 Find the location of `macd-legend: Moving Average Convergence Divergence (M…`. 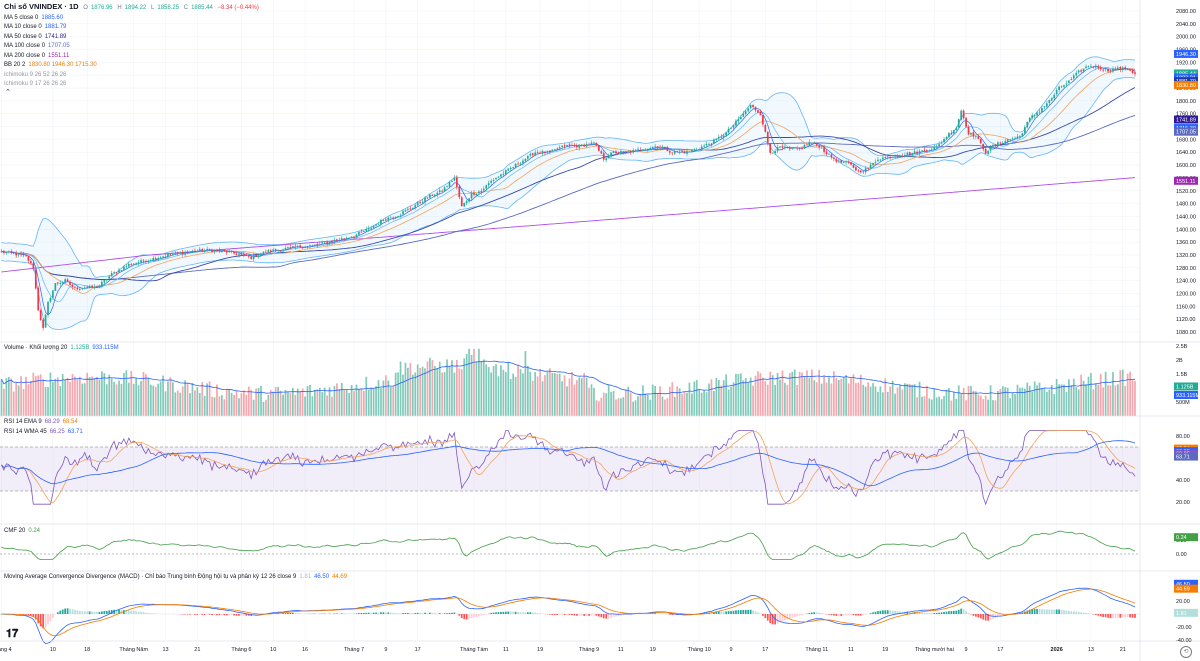

macd-legend: Moving Average Convergence Divergence (M… is located at coordinates (177, 578).